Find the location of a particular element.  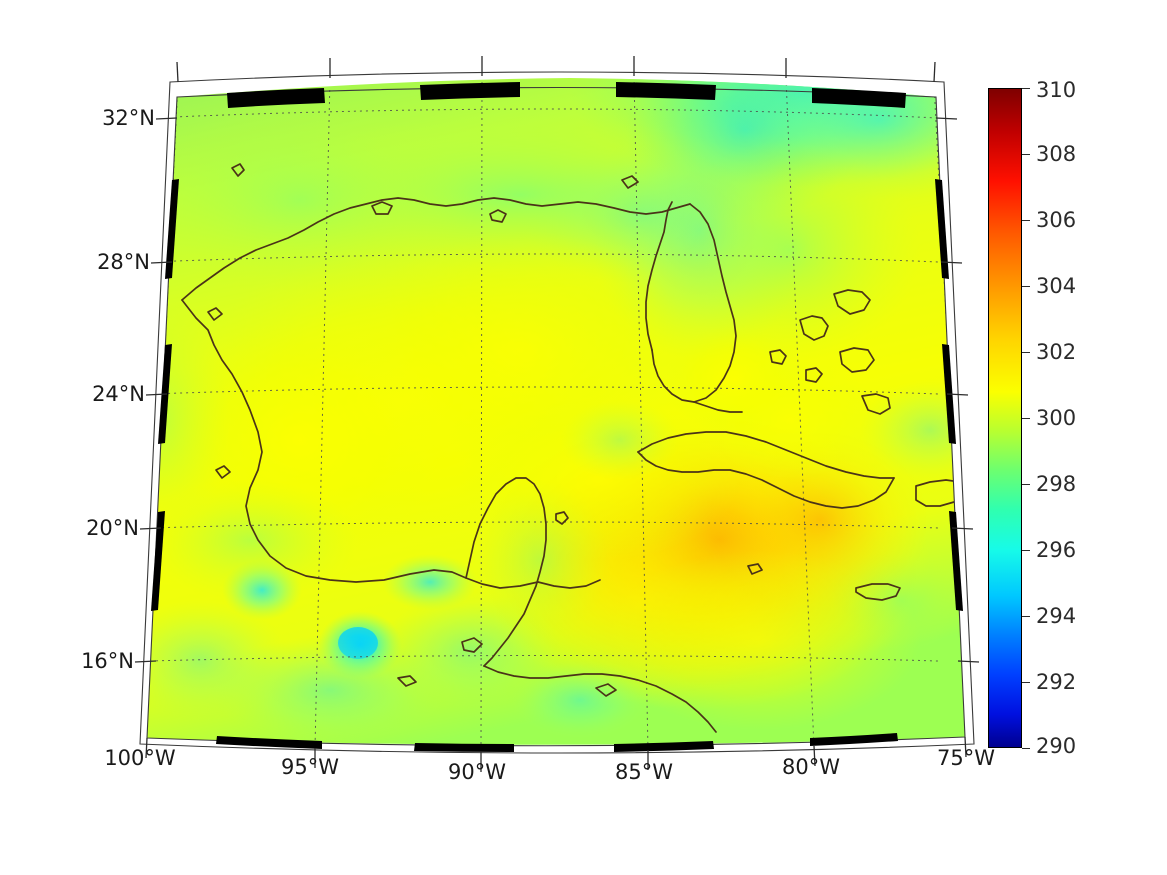

lat-tick-label-24n: 24°N is located at coordinates (118, 394).